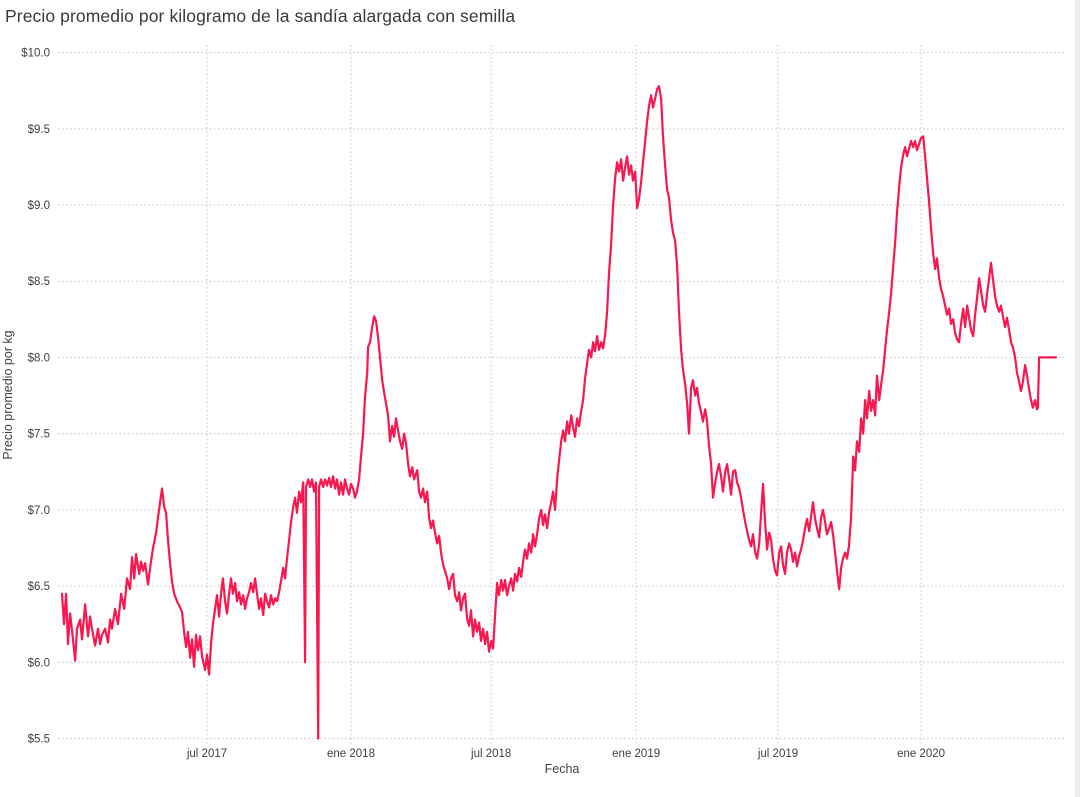  What do you see at coordinates (777, 754) in the screenshot?
I see `x-tick-label: jul 2019` at bounding box center [777, 754].